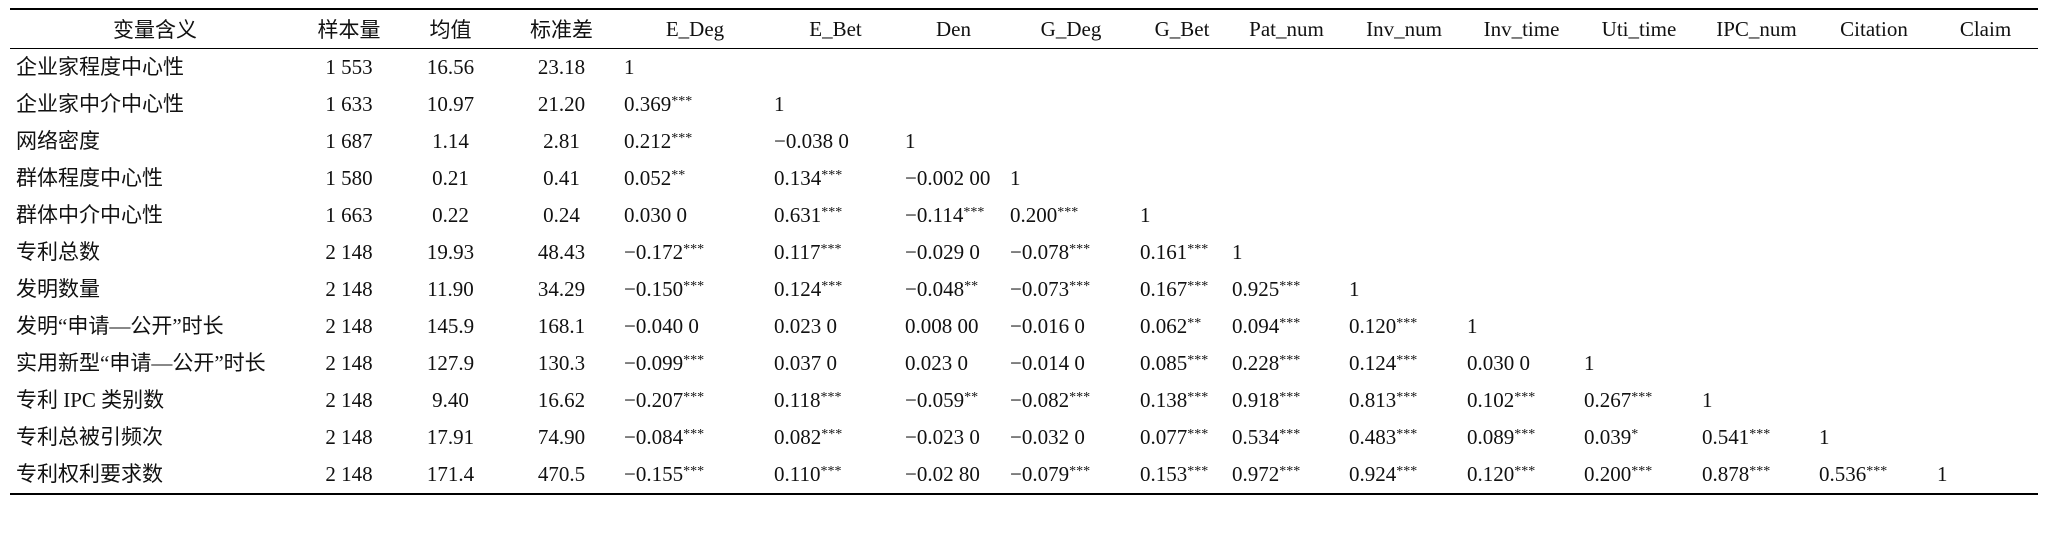 This screenshot has width=2048, height=544. I want to click on cell-value: 0.102, so click(1491, 400).